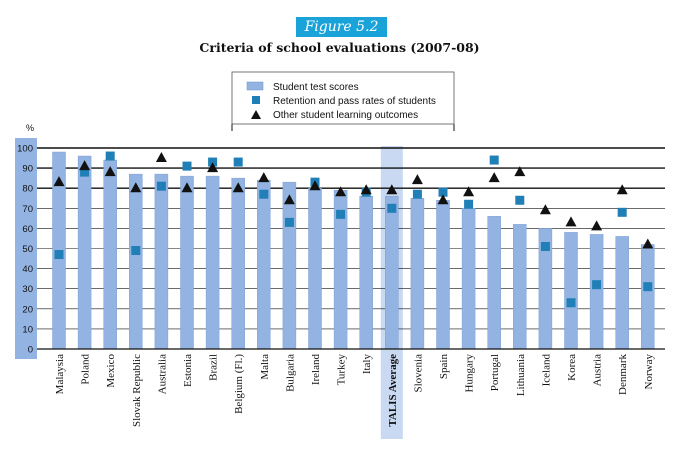 The width and height of the screenshot is (679, 453). What do you see at coordinates (521, 375) in the screenshot?
I see `x-tick-label-lithuania: Lithuania` at bounding box center [521, 375].